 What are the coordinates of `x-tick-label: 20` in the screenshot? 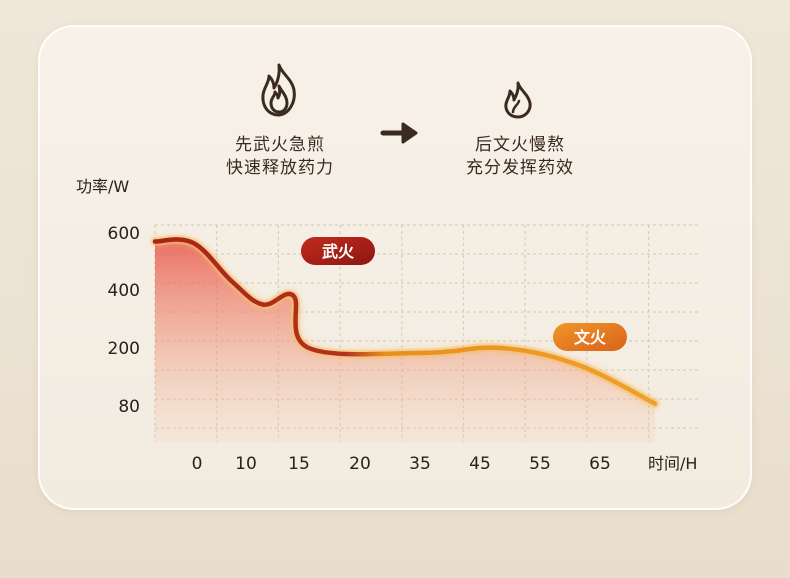 It's located at (360, 464).